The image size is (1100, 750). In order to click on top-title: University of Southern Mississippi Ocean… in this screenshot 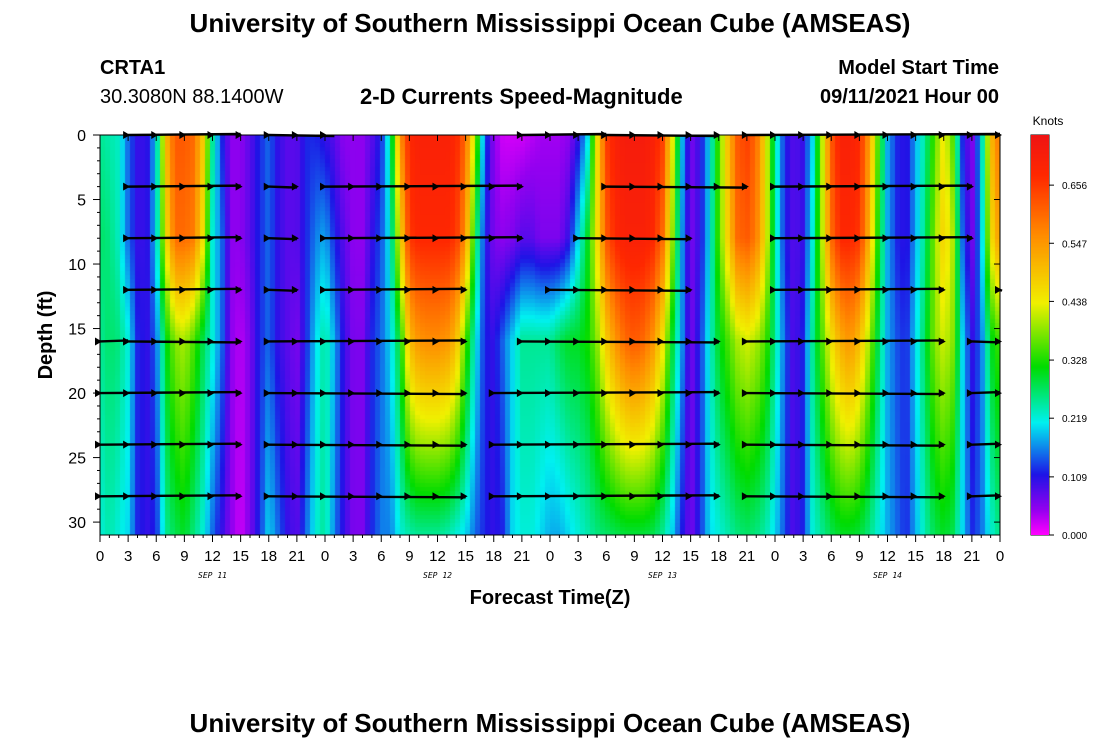, I will do `click(550, 23)`.